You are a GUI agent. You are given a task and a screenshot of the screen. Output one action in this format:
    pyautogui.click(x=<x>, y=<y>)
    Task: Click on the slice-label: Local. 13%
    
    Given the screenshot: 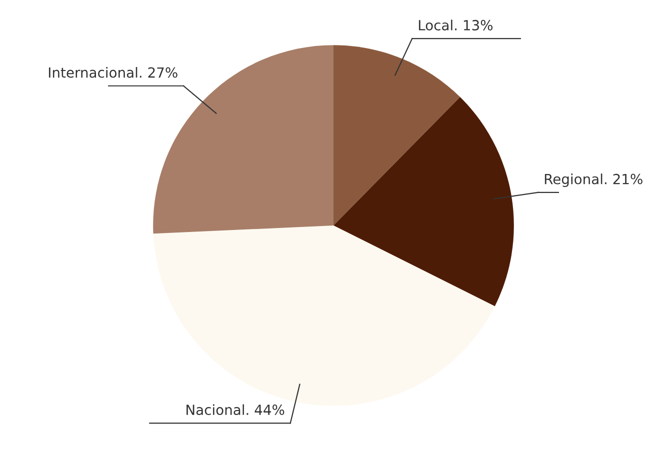 What is the action you would take?
    pyautogui.click(x=455, y=25)
    